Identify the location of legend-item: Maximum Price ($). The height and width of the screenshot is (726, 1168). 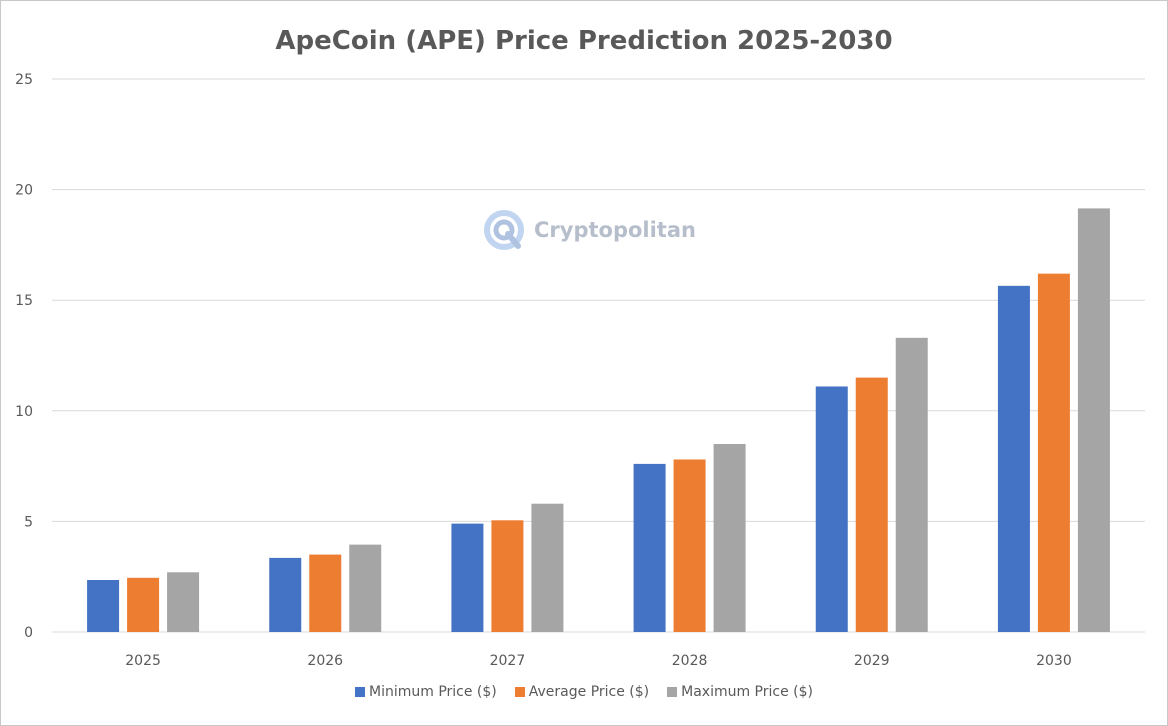
(740, 692).